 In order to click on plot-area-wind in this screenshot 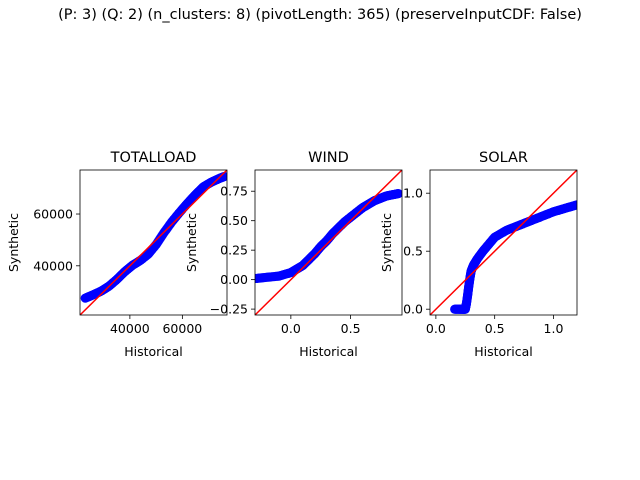, I will do `click(328, 242)`.